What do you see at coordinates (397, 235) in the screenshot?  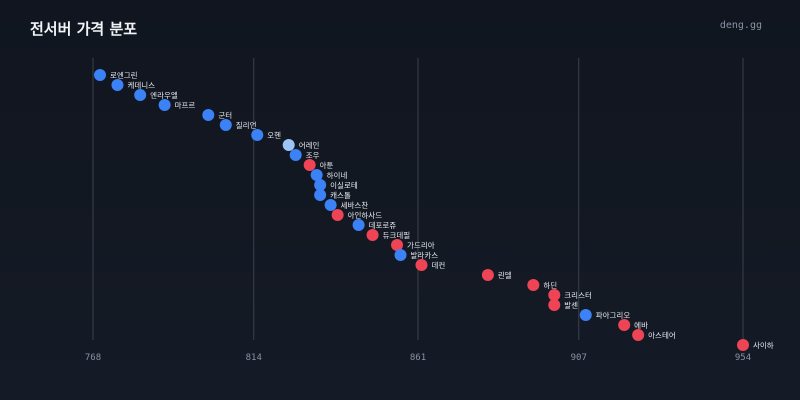 I see `point-label: 듀크데필` at bounding box center [397, 235].